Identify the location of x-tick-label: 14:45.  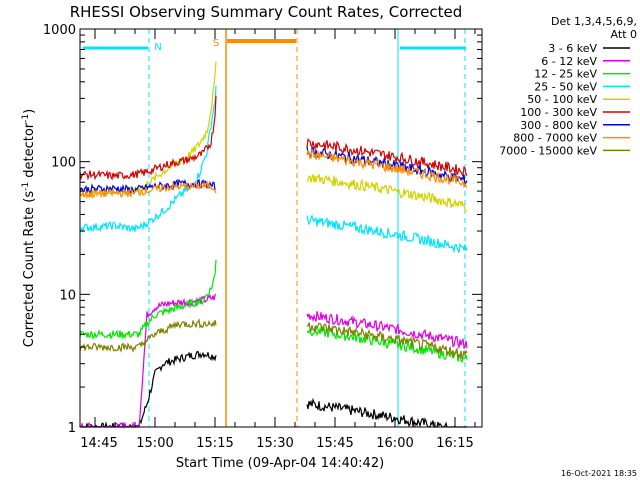
(98, 443).